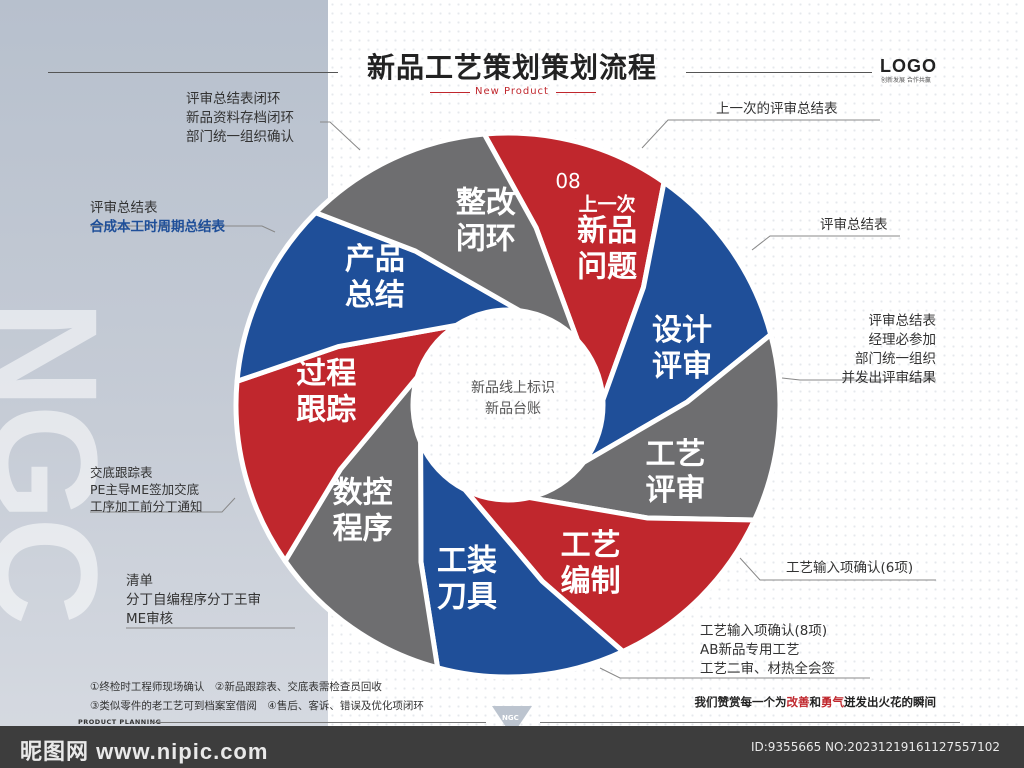 This screenshot has width=1024, height=768. What do you see at coordinates (607, 230) in the screenshot?
I see `segment-title-line1: 新品` at bounding box center [607, 230].